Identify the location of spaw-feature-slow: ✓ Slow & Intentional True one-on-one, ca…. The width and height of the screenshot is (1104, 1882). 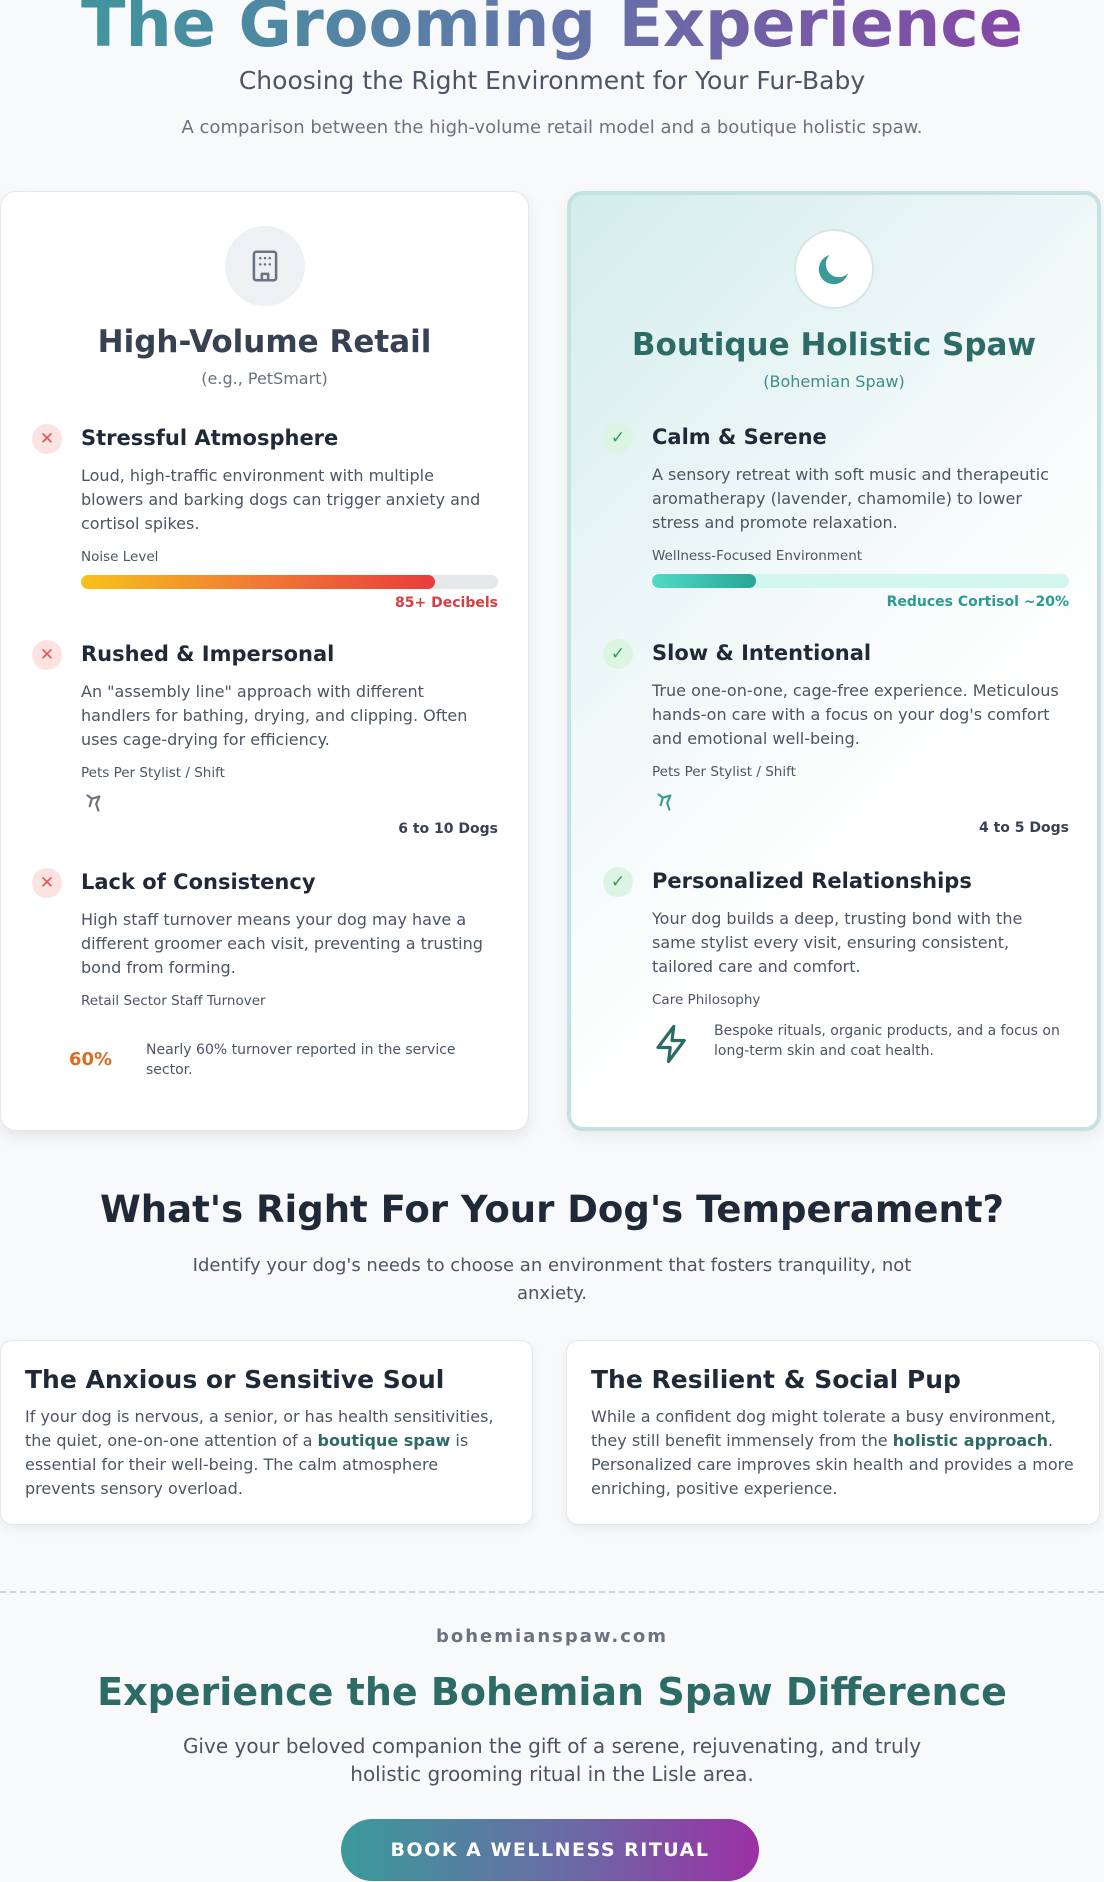
(836, 744).